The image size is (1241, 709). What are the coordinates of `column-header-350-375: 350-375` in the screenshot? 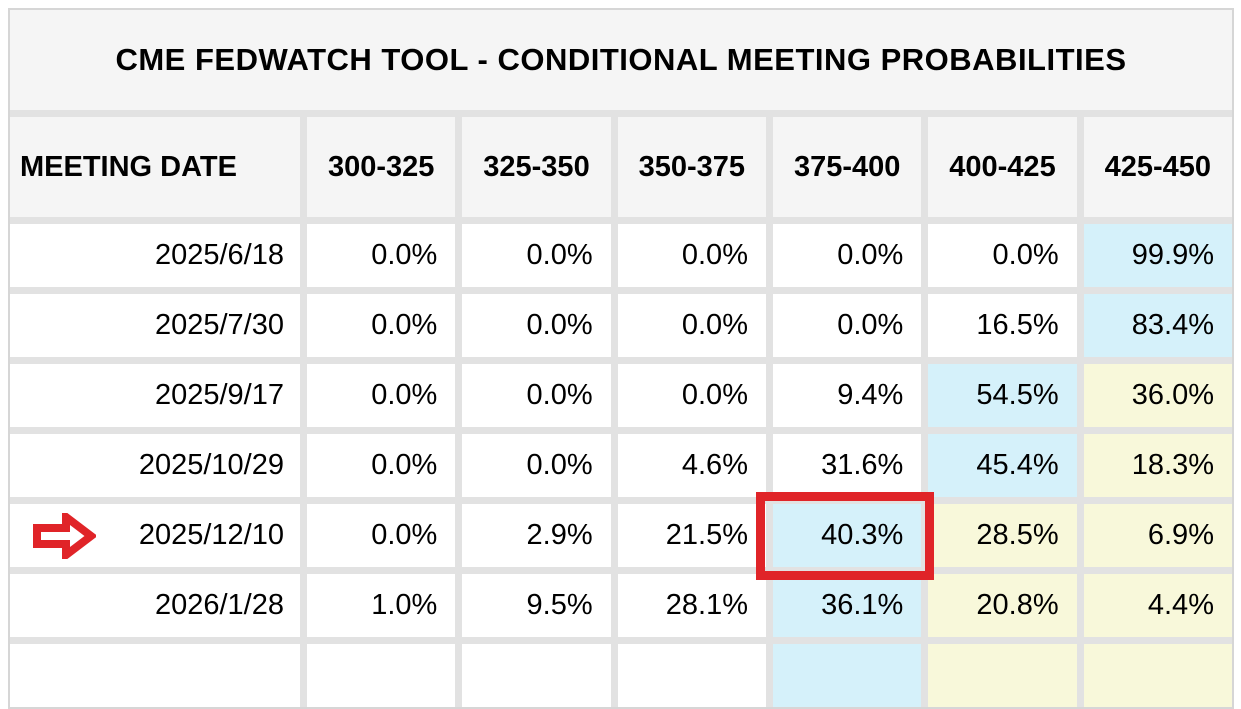 It's located at (691, 167).